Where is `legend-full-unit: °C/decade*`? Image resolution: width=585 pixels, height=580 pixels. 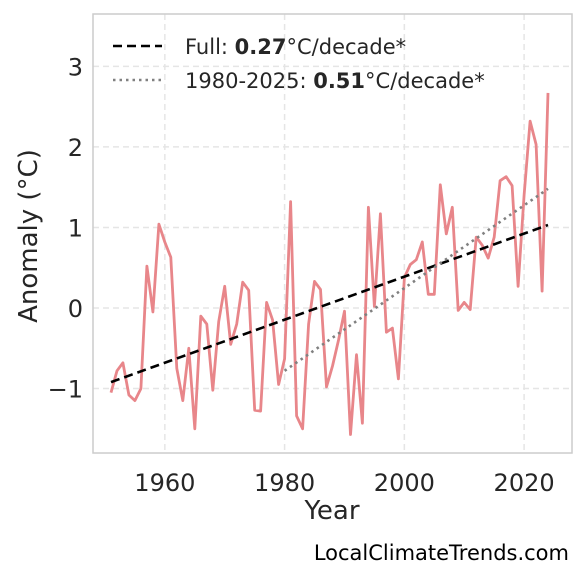
legend-full-unit: °C/decade* is located at coordinates (347, 47).